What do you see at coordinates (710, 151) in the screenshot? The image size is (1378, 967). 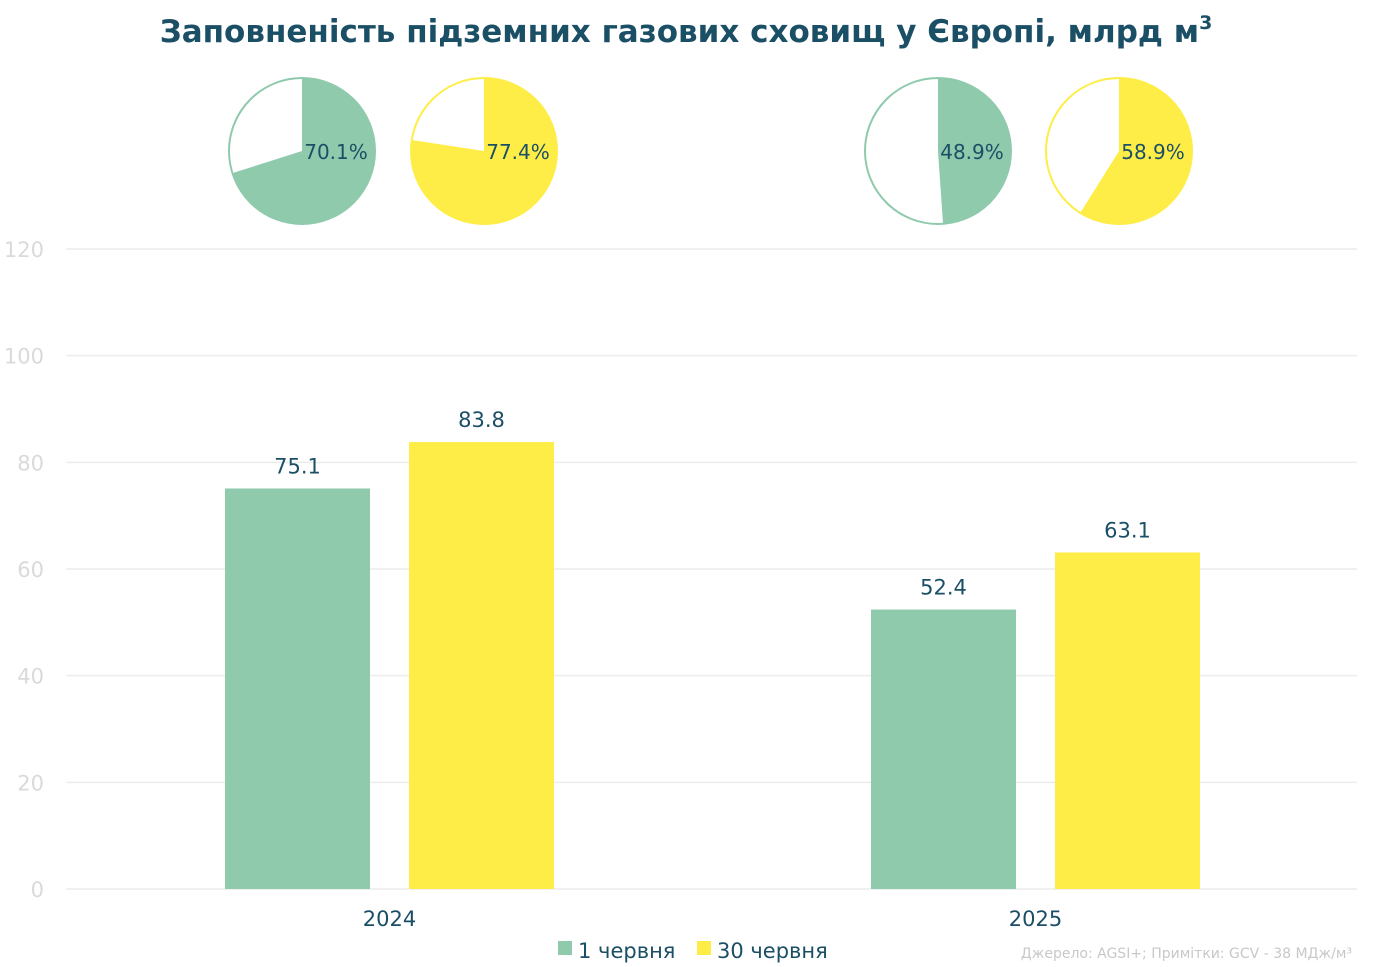 I see `fill-pie-charts: 70.1% 77.4% 48.9% 58.9%` at bounding box center [710, 151].